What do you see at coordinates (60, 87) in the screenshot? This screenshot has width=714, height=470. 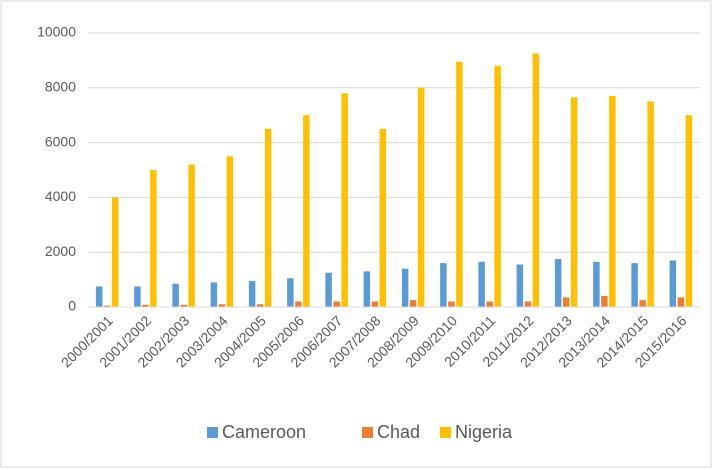 I see `y-tick-label: 8000` at bounding box center [60, 87].